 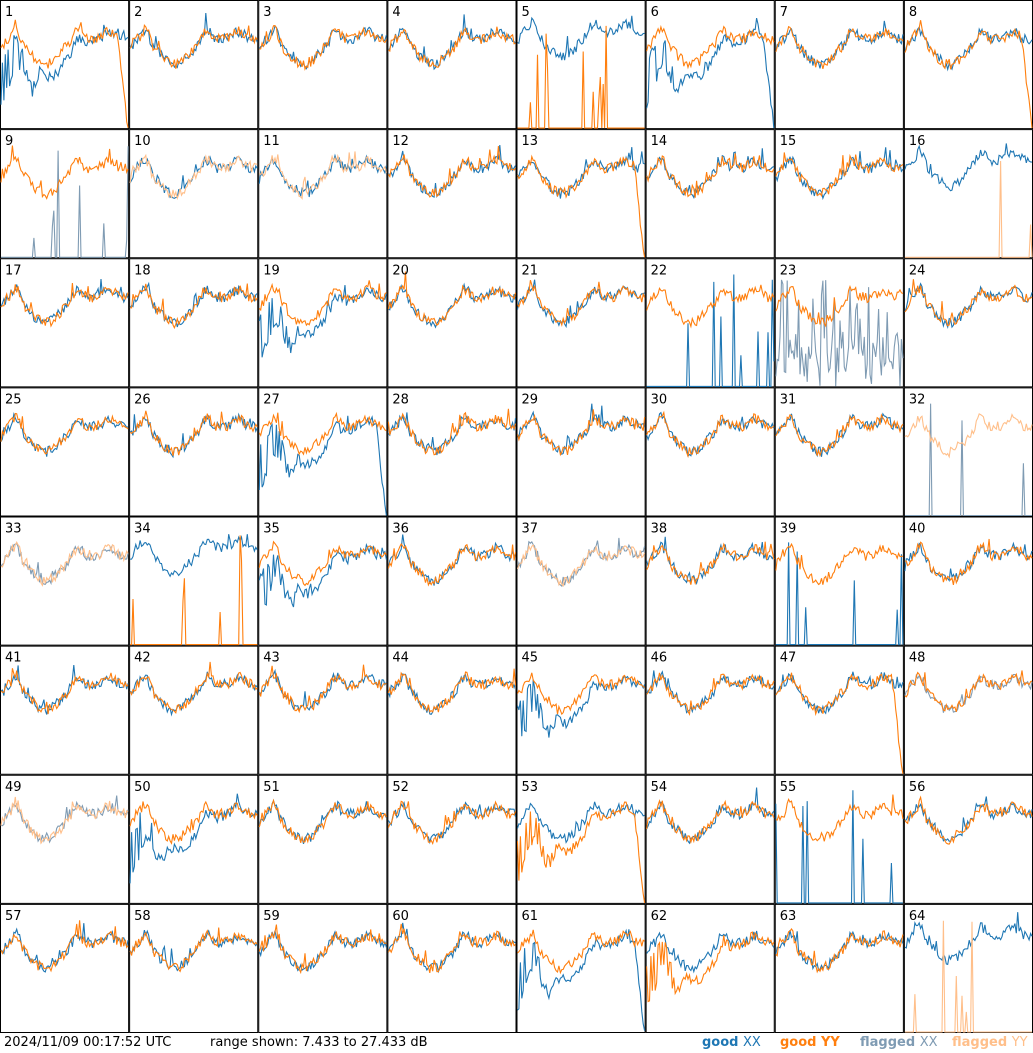 What do you see at coordinates (13, 916) in the screenshot?
I see `panel-label: 57` at bounding box center [13, 916].